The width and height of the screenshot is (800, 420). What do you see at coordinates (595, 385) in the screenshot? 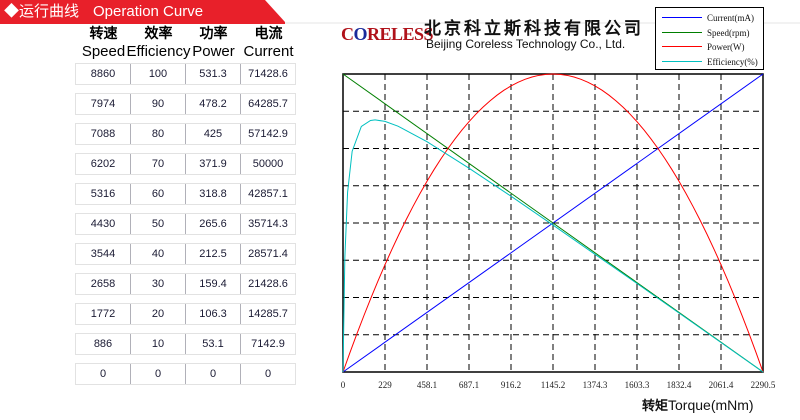
I see `x-tick-label: 1374.3` at bounding box center [595, 385].